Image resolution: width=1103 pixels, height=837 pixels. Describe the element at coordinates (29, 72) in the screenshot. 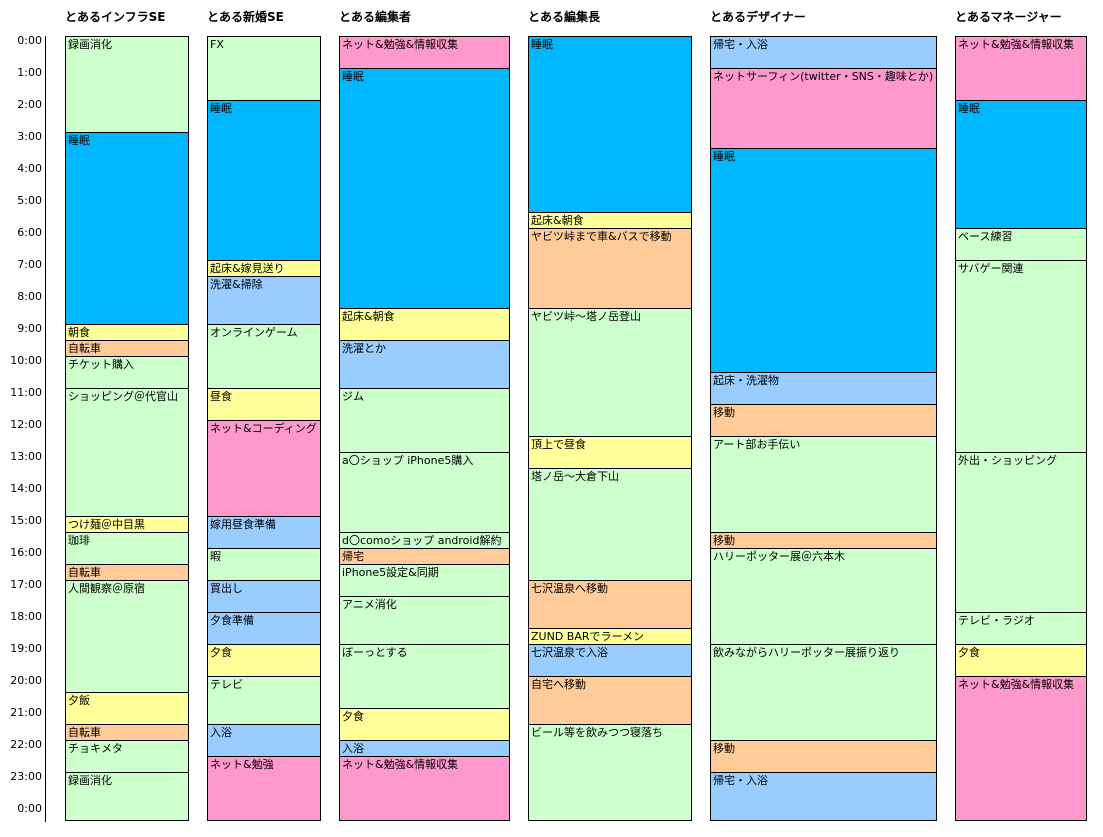

I see `hour-label: 1:00` at that location.